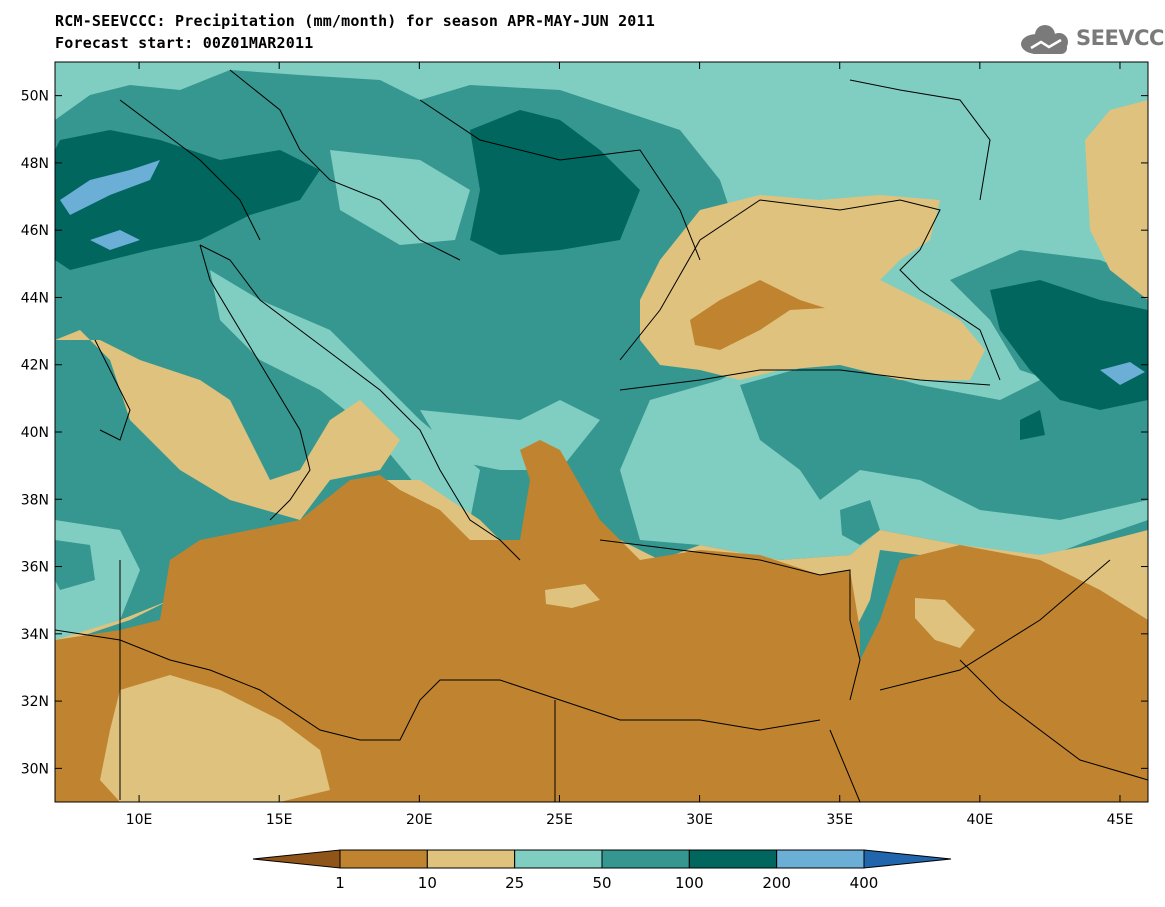  Describe the element at coordinates (35, 97) in the screenshot. I see `lat-tick-label: 50N` at that location.